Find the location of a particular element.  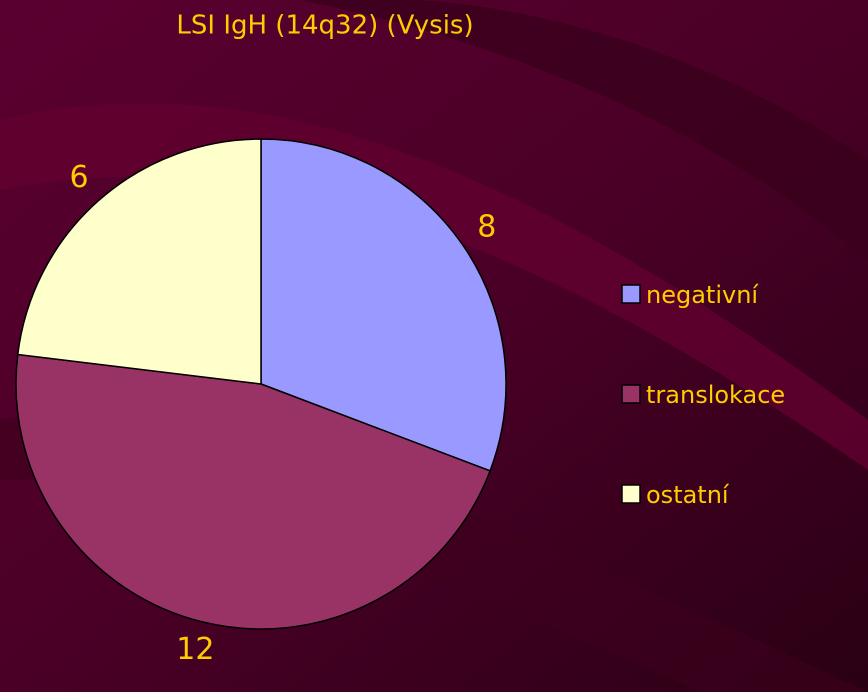

legend-label: negativní is located at coordinates (702, 295).